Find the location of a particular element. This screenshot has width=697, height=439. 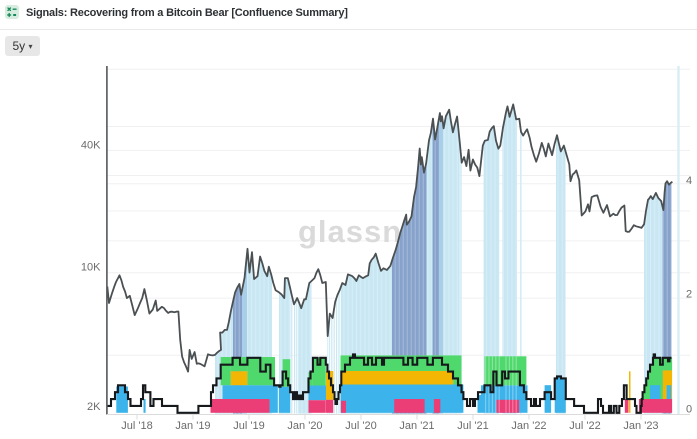

svg-text: 0 is located at coordinates (689, 410).